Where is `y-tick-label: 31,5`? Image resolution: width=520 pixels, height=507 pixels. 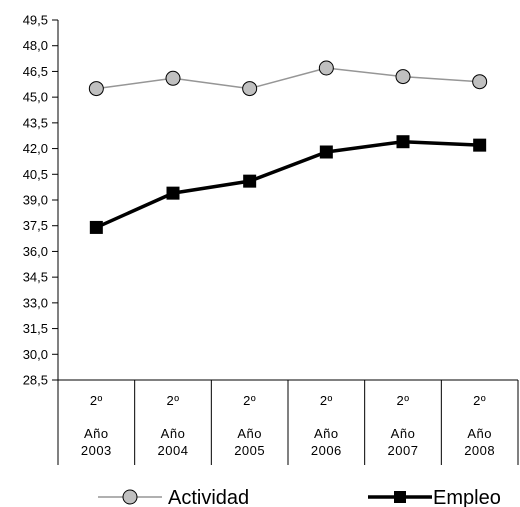
y-tick-label: 31,5 is located at coordinates (35, 328).